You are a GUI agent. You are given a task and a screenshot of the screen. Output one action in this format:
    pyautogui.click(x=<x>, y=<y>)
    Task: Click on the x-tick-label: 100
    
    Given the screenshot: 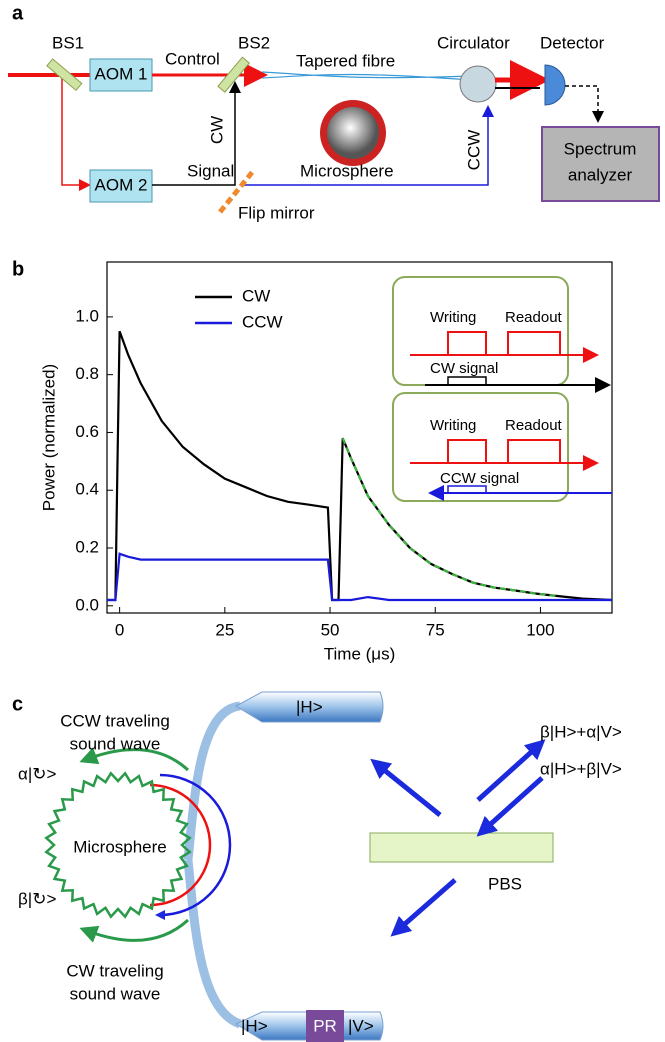 What is the action you would take?
    pyautogui.click(x=540, y=629)
    